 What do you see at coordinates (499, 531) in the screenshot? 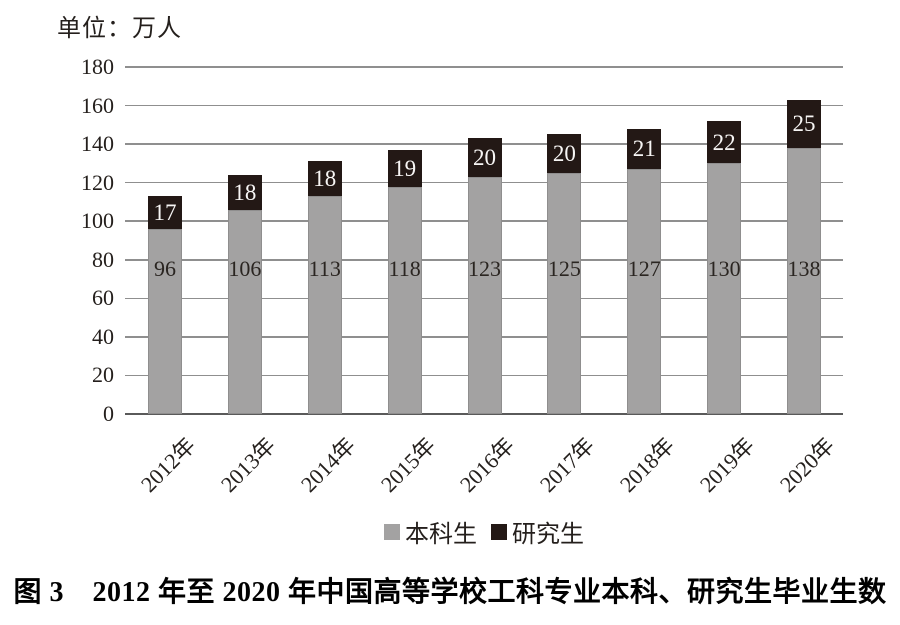
I see `legend-swatch-postgraduate-icon` at bounding box center [499, 531].